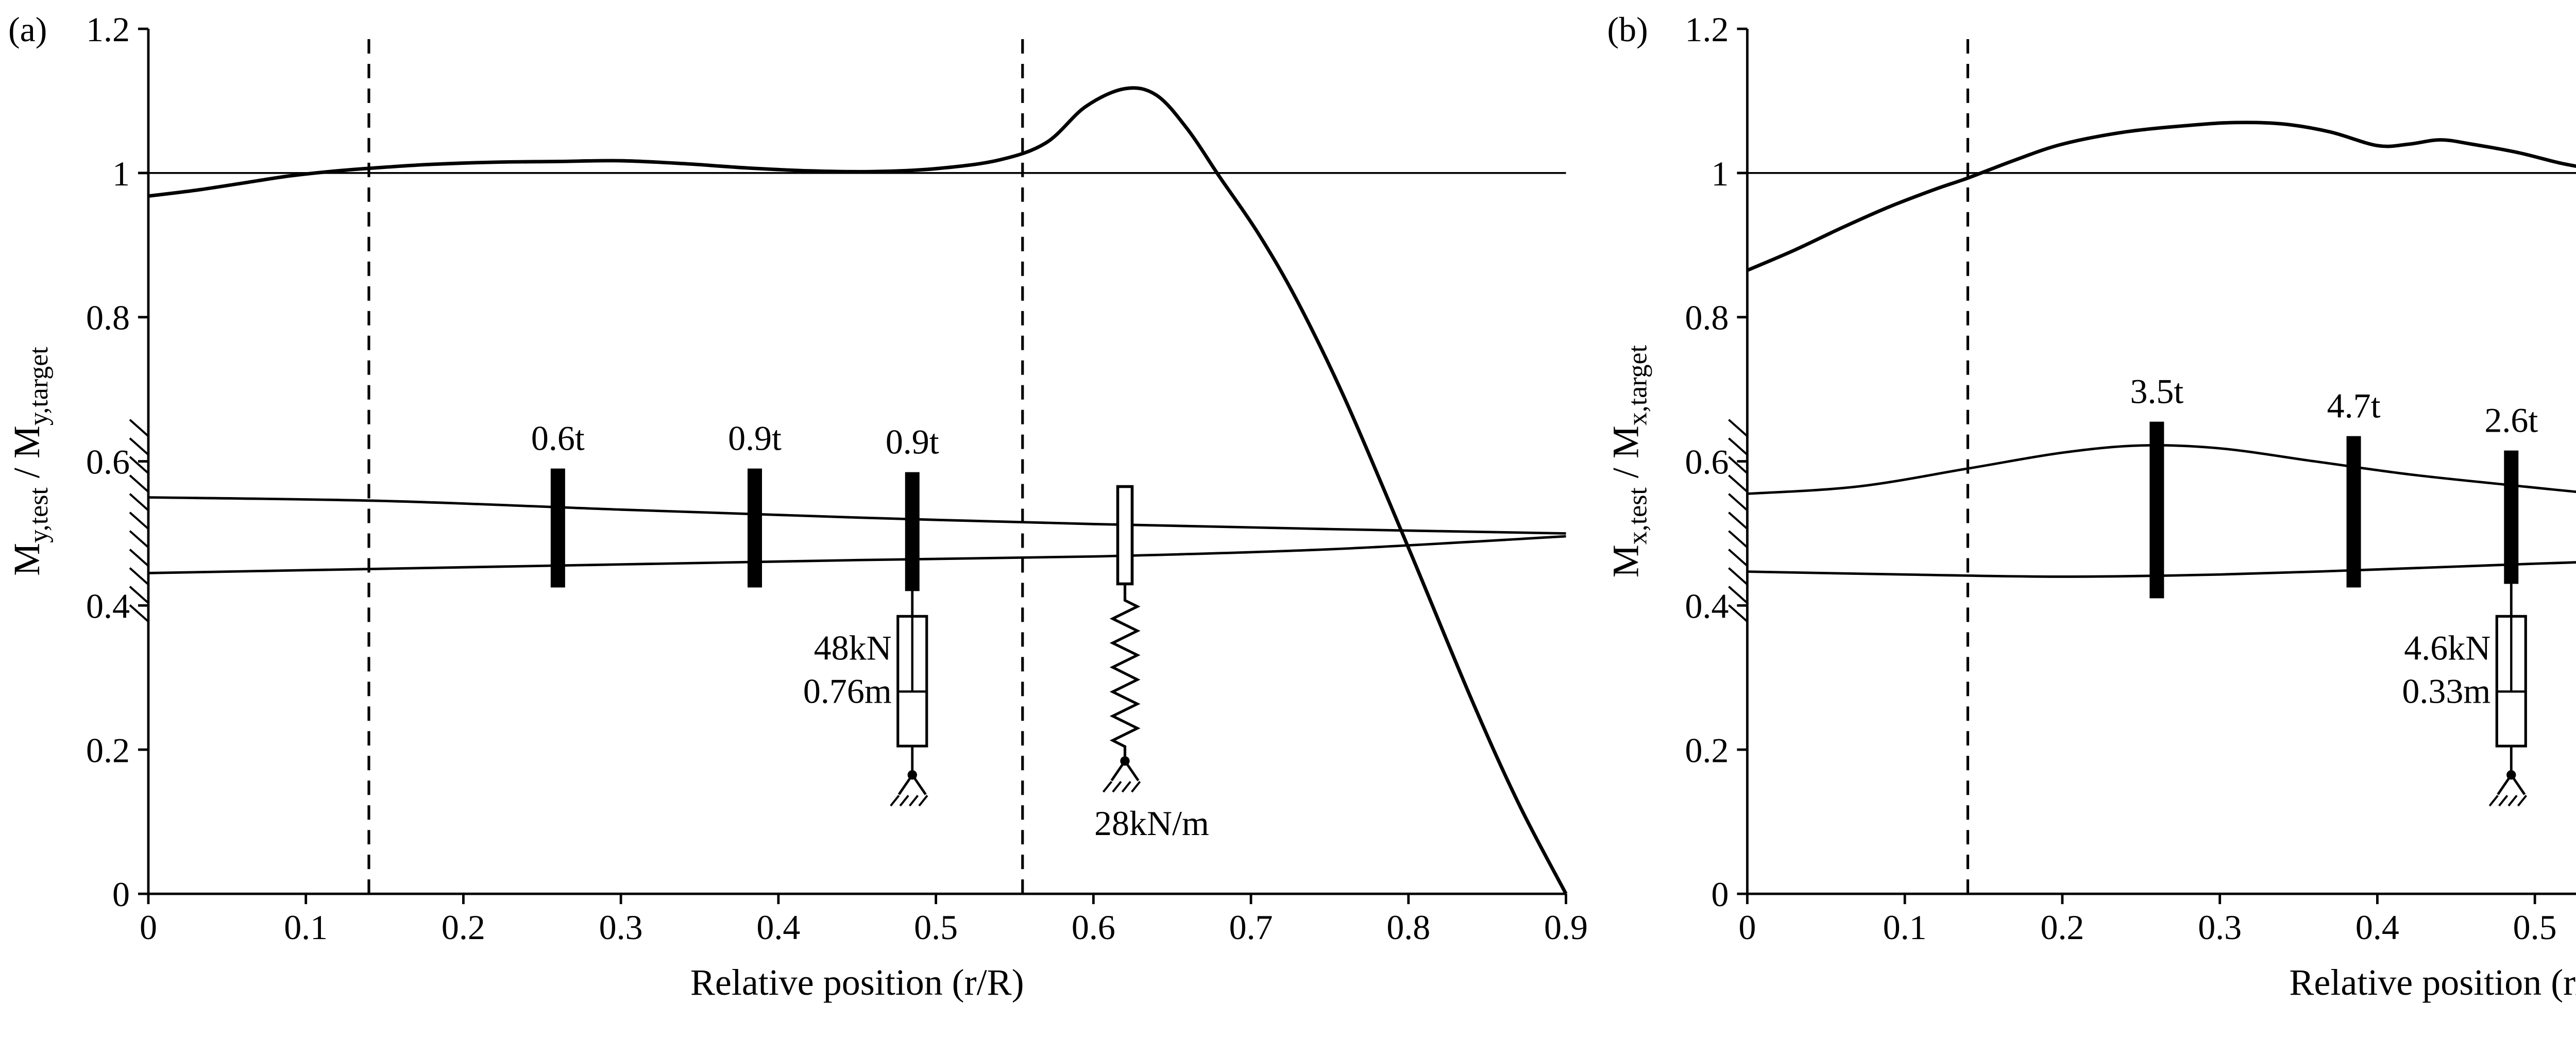 This screenshot has width=2576, height=1038. Describe the element at coordinates (1093, 928) in the screenshot. I see `x-tick-label: 0.6` at that location.